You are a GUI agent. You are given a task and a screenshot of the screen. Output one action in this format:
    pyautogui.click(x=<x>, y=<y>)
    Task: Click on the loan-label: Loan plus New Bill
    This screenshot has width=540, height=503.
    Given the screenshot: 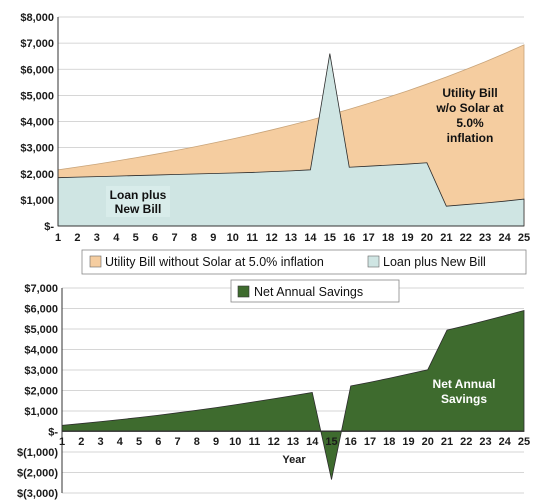 What is the action you would take?
    pyautogui.click(x=138, y=202)
    